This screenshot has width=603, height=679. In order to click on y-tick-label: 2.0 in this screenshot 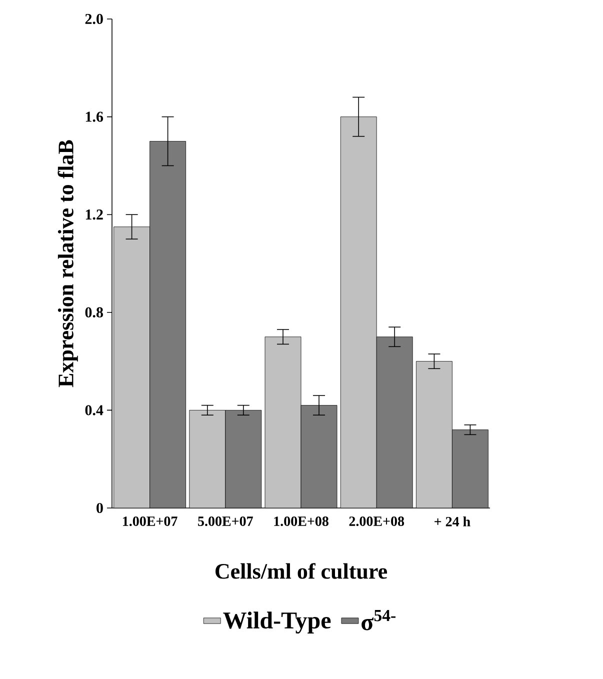, I will do `click(94, 19)`.